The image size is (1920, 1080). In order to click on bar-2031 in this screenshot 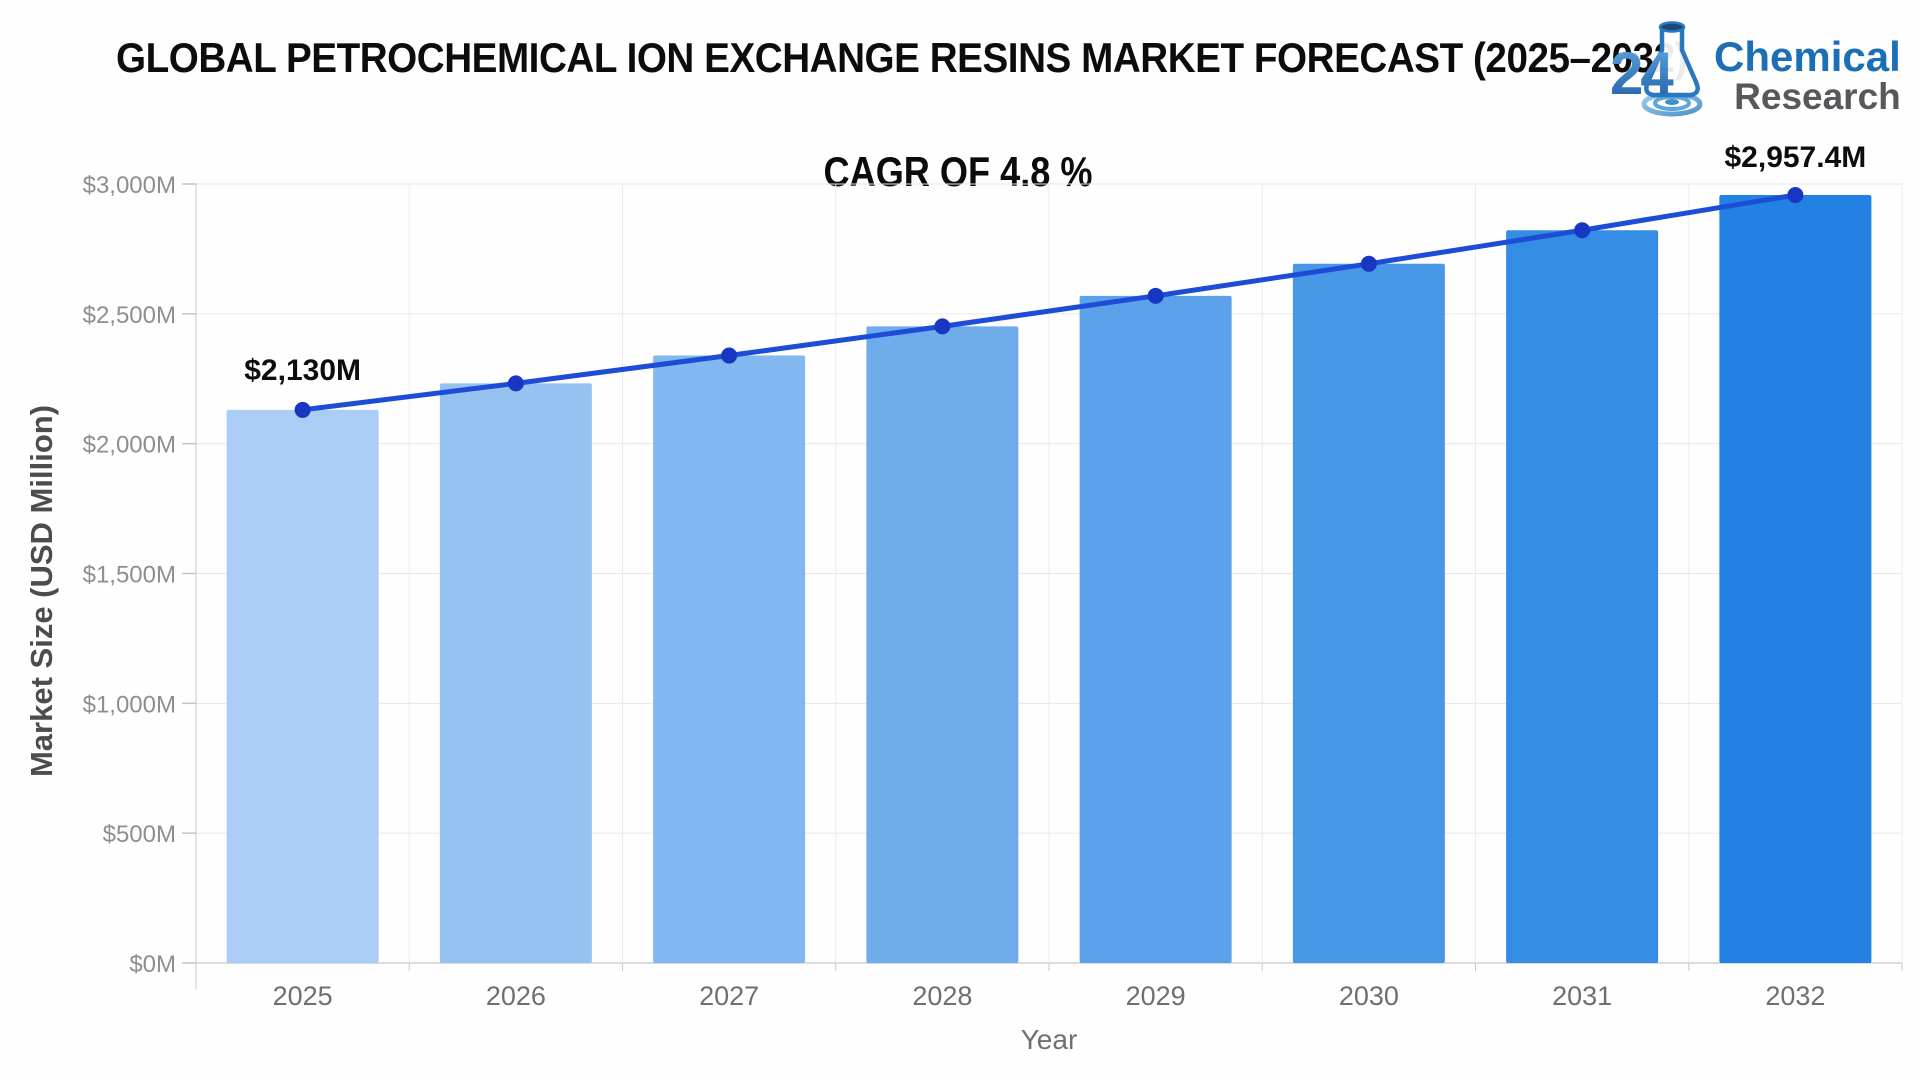, I will do `click(1582, 596)`.